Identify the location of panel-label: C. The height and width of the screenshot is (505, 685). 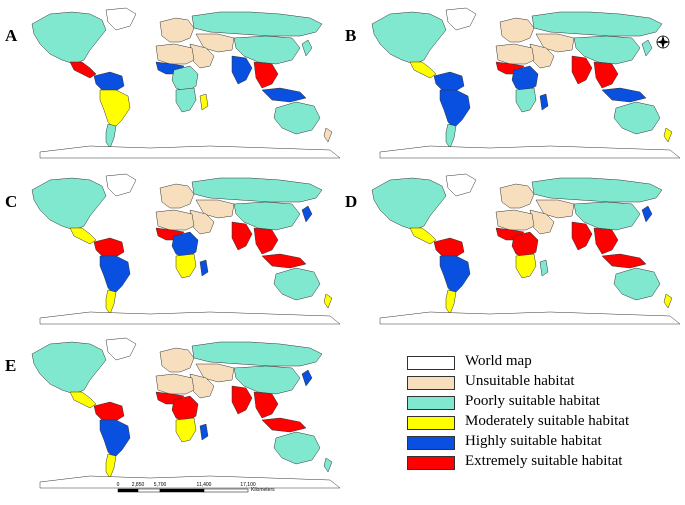
(11, 201).